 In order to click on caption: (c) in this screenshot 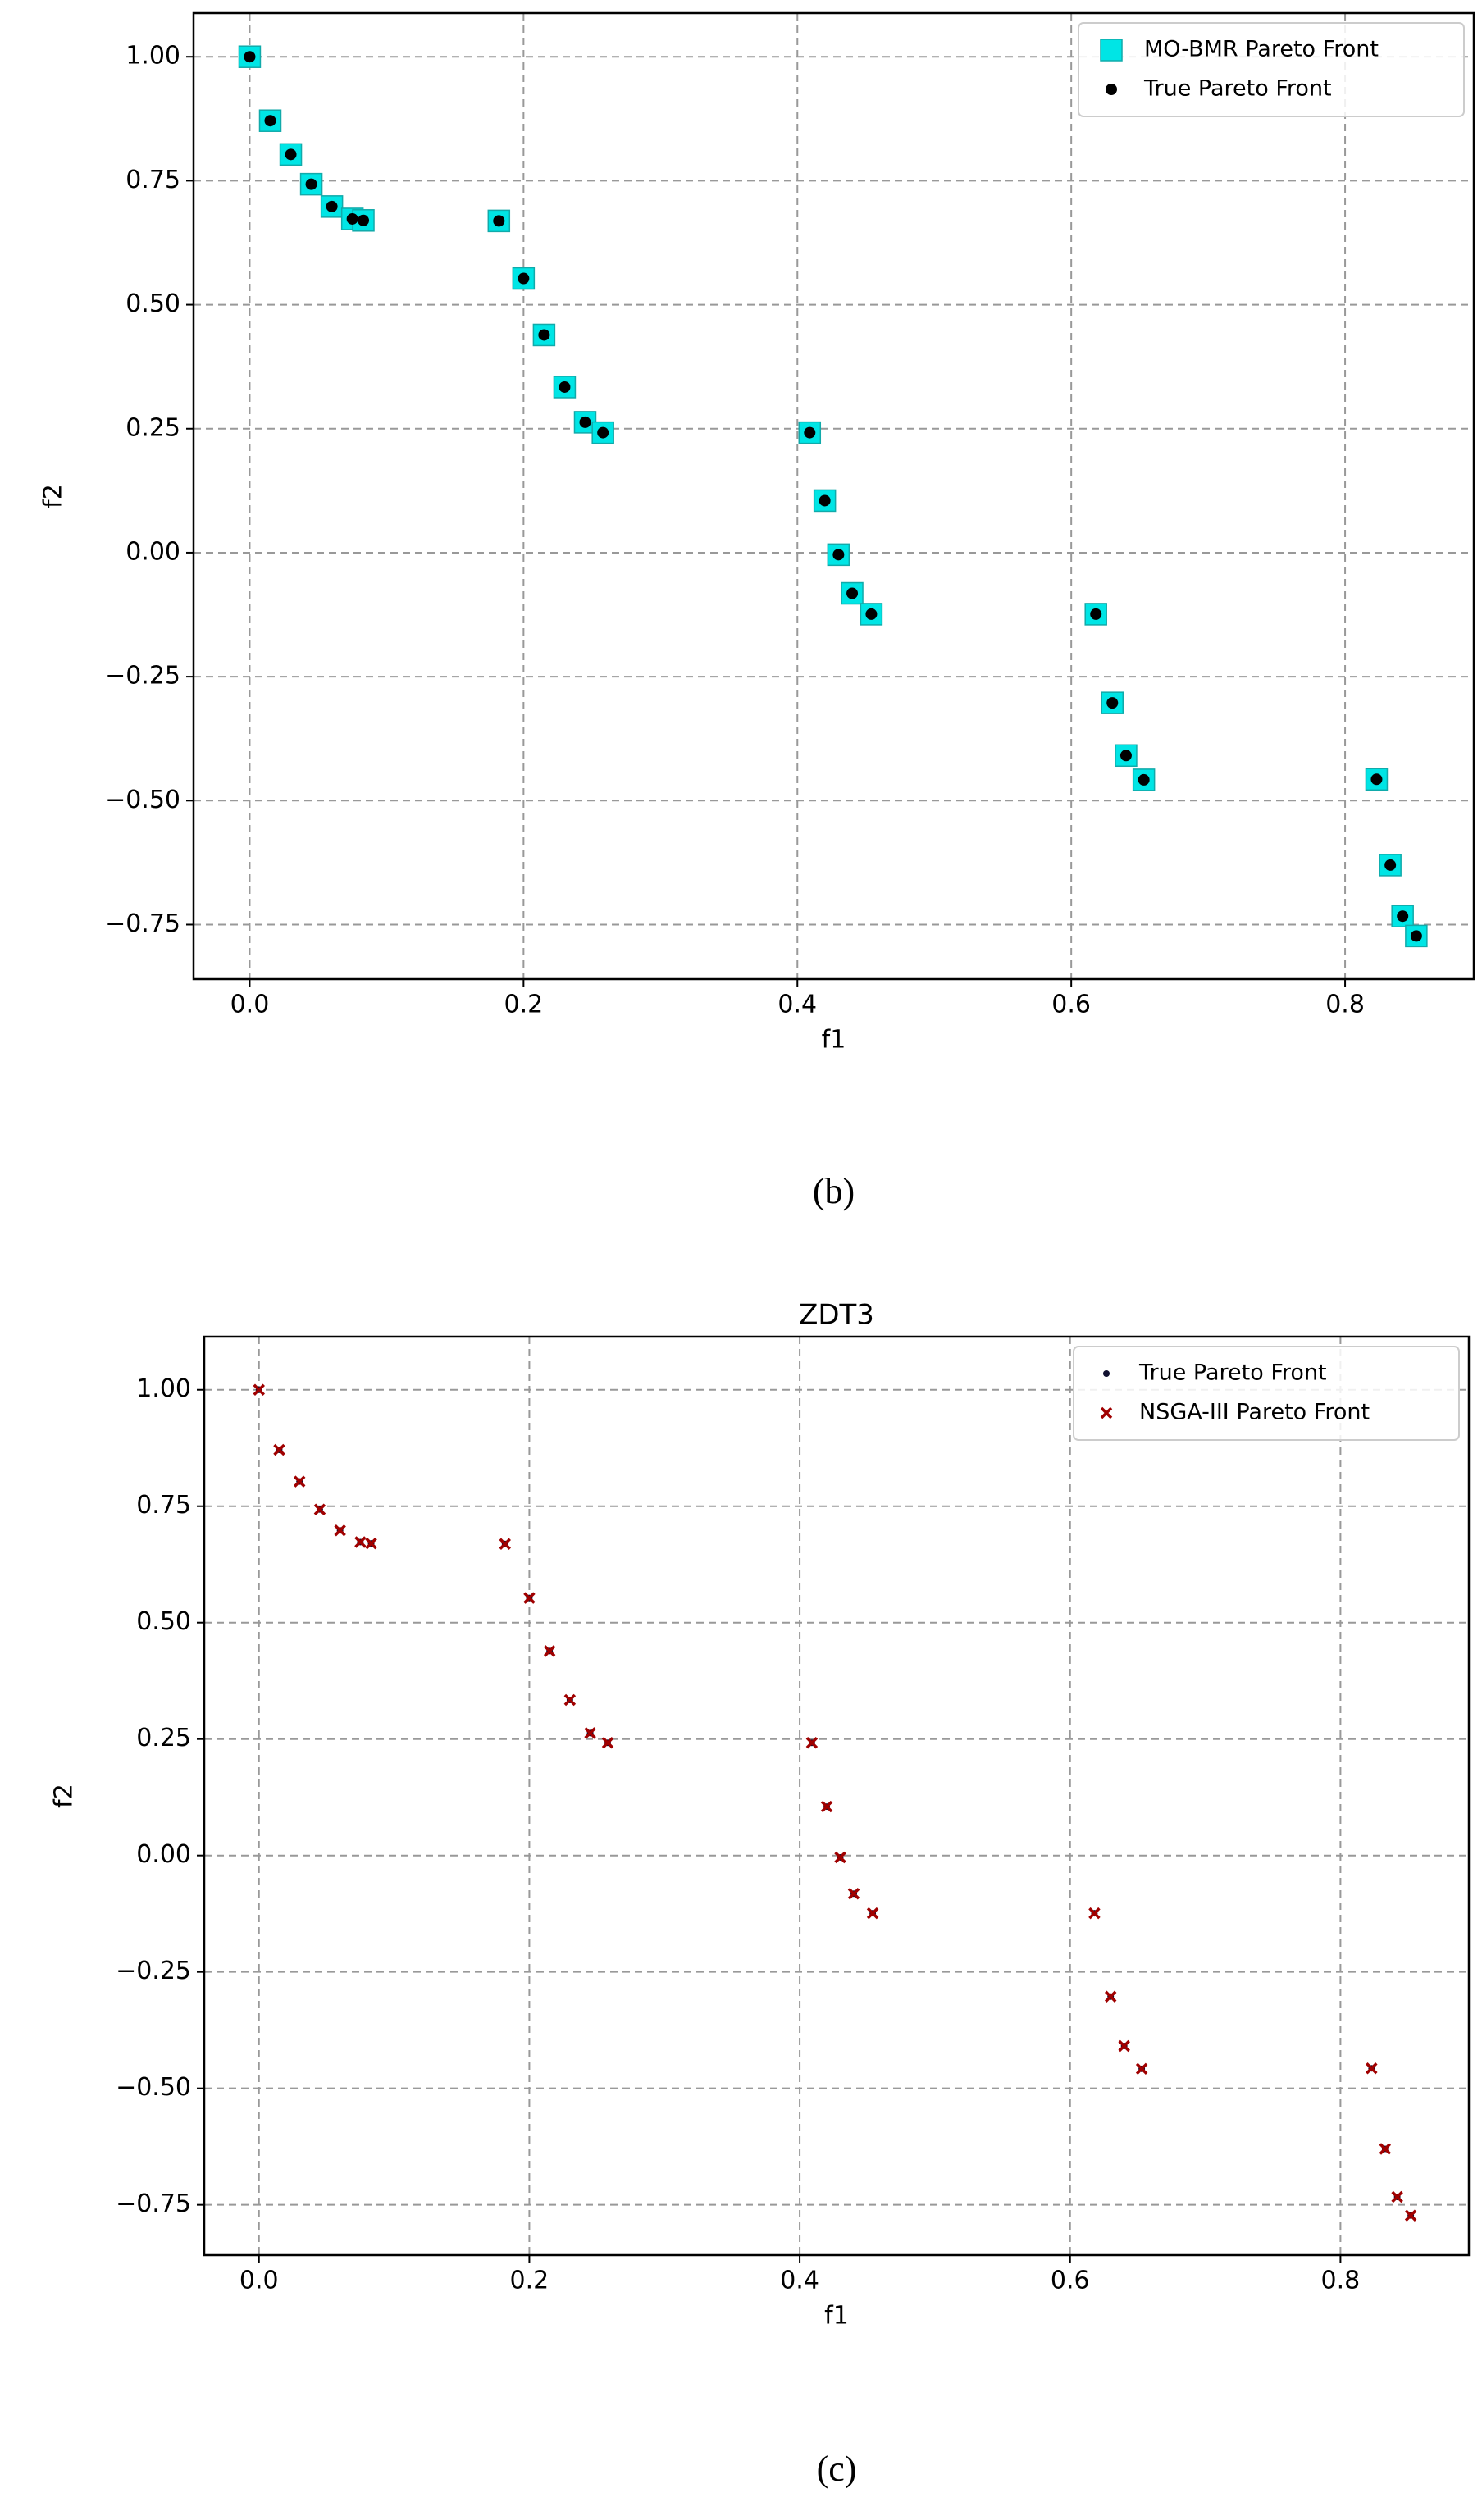, I will do `click(837, 2469)`.